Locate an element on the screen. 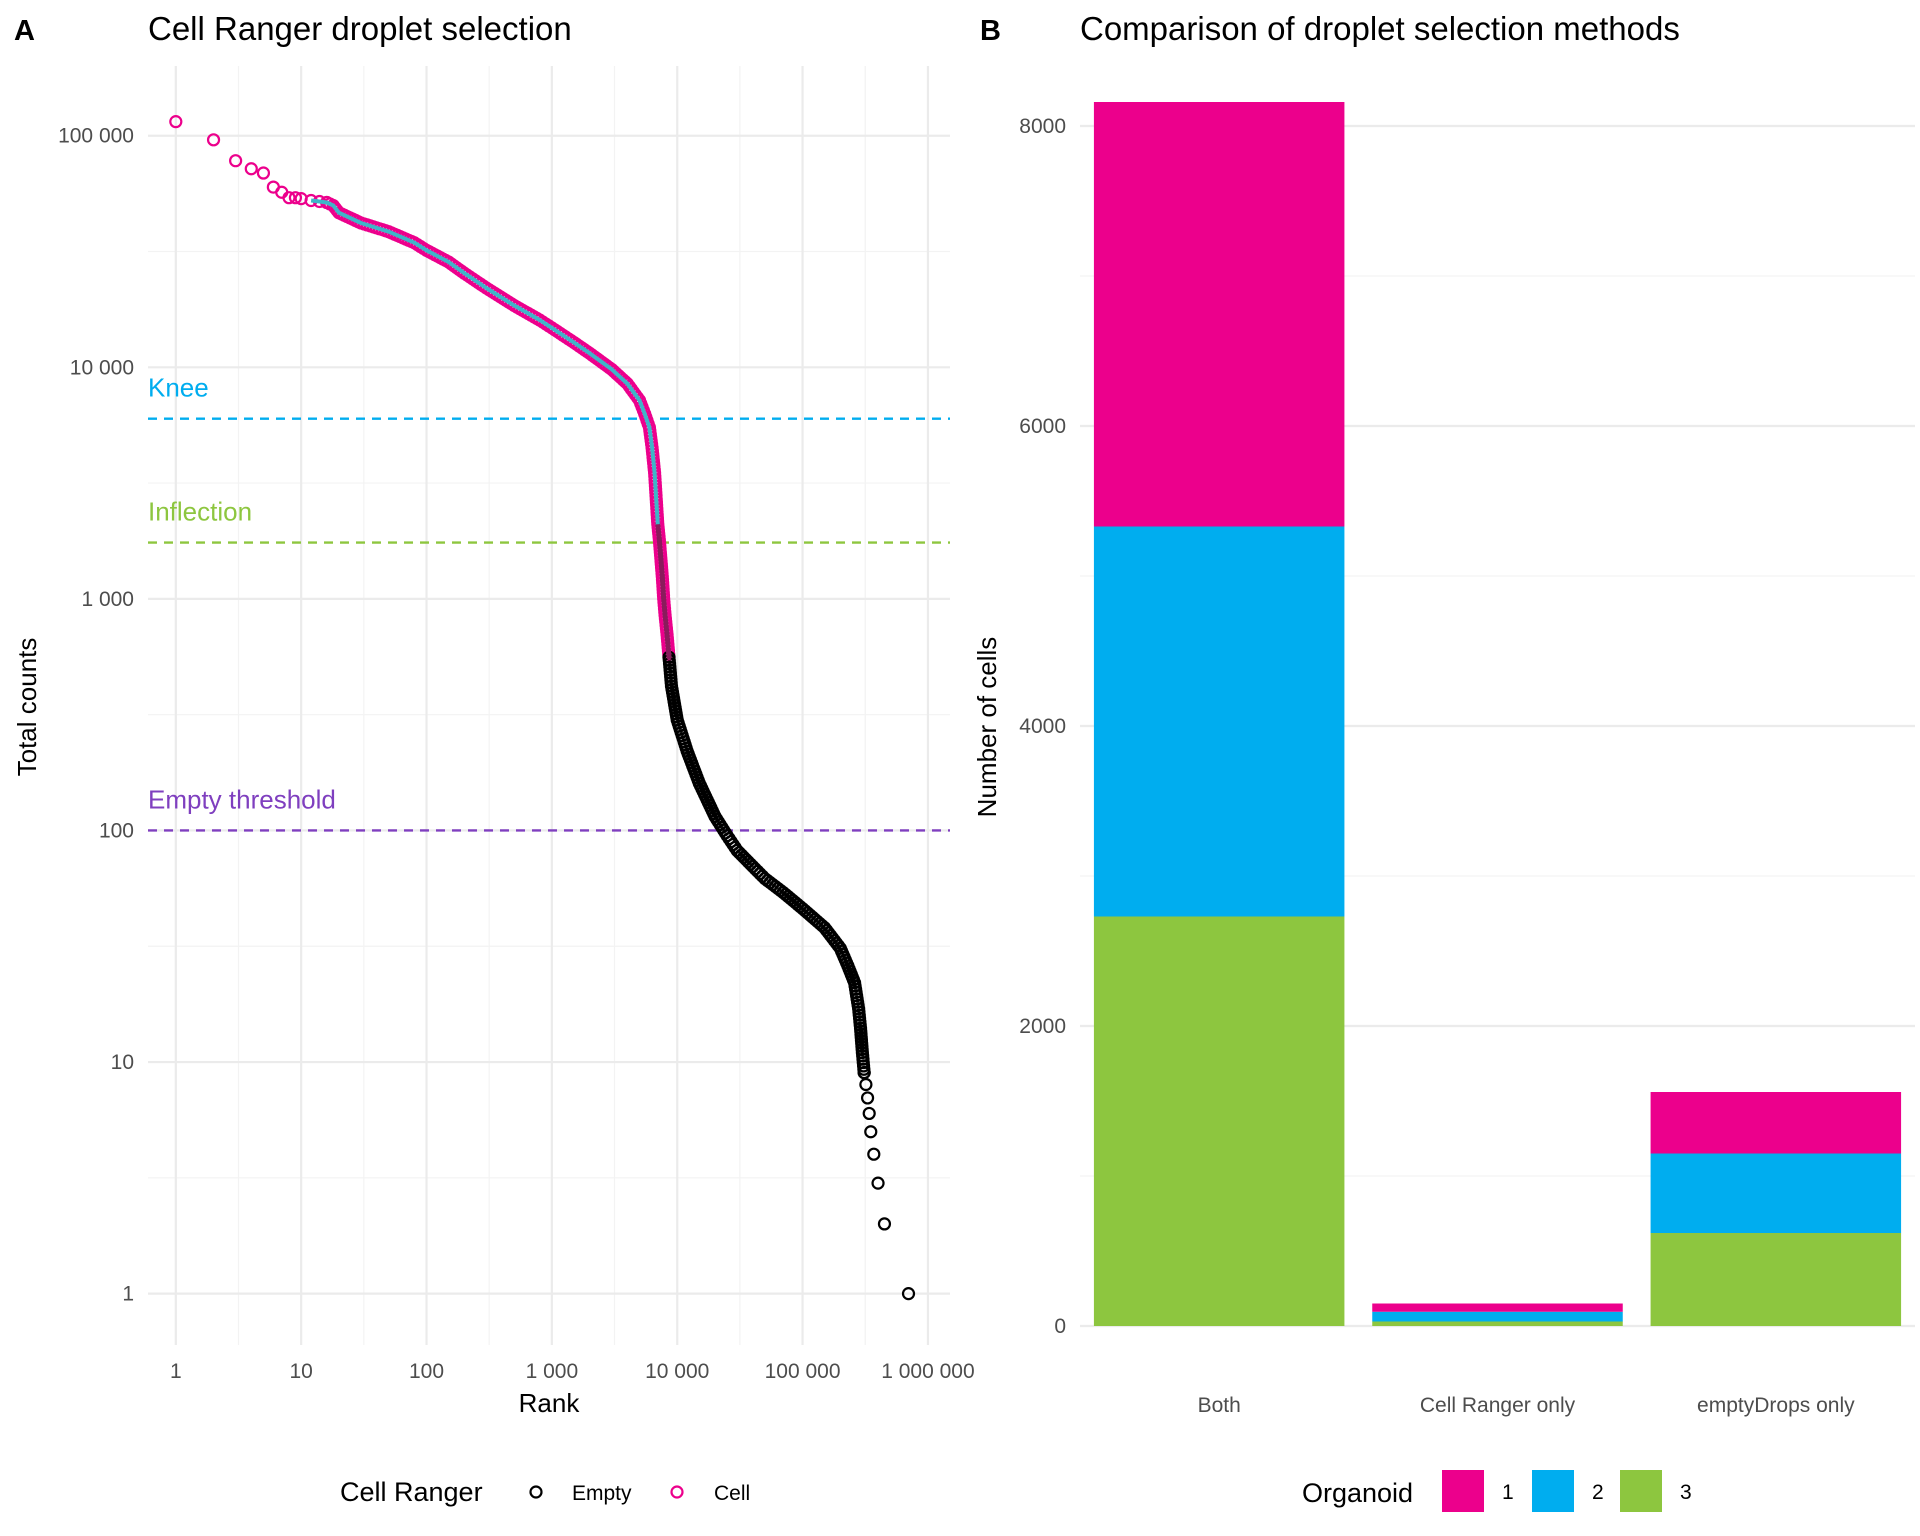 Image resolution: width=1920 pixels, height=1536 pixels. x-tick-label: emptyDrops only is located at coordinates (1776, 1405).